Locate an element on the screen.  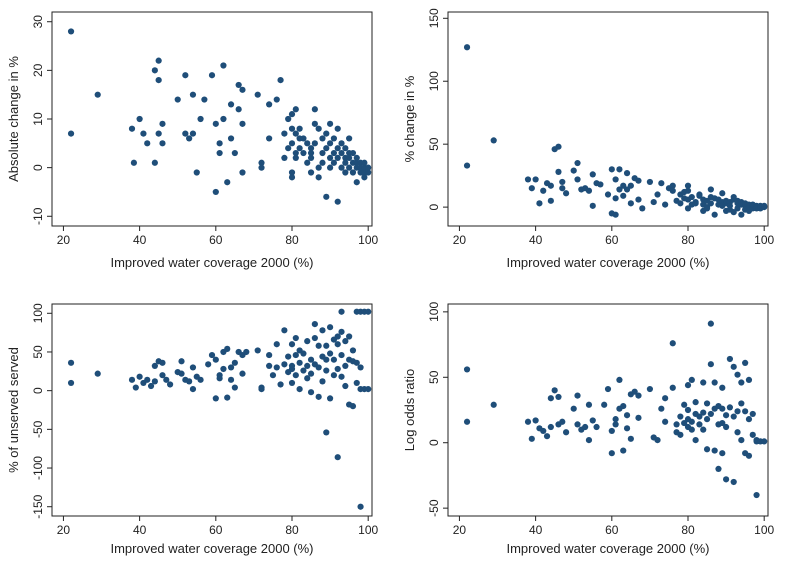
x-axis-title: Improved water coverage 2000 (%) is located at coordinates (211, 548).